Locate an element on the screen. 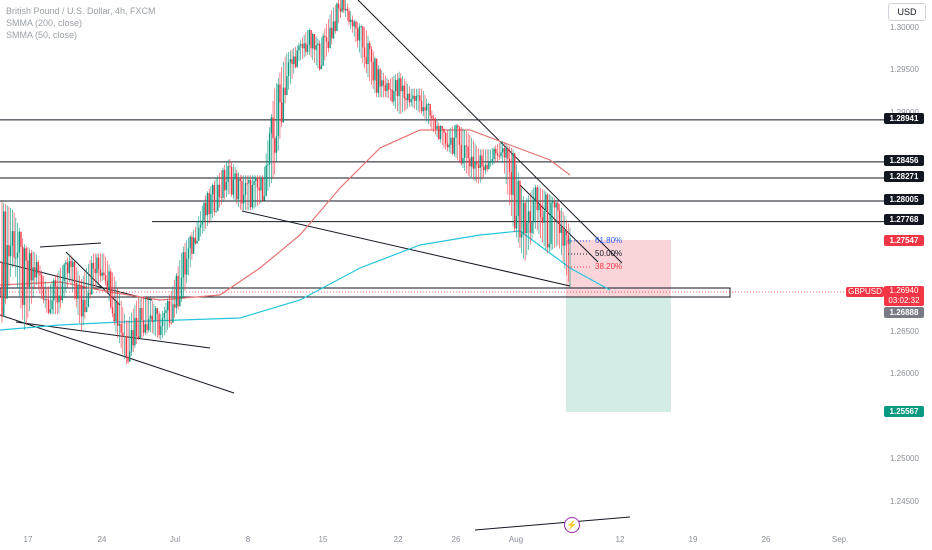 Image resolution: width=932 pixels, height=550 pixels. take-profit-zone is located at coordinates (618, 354).